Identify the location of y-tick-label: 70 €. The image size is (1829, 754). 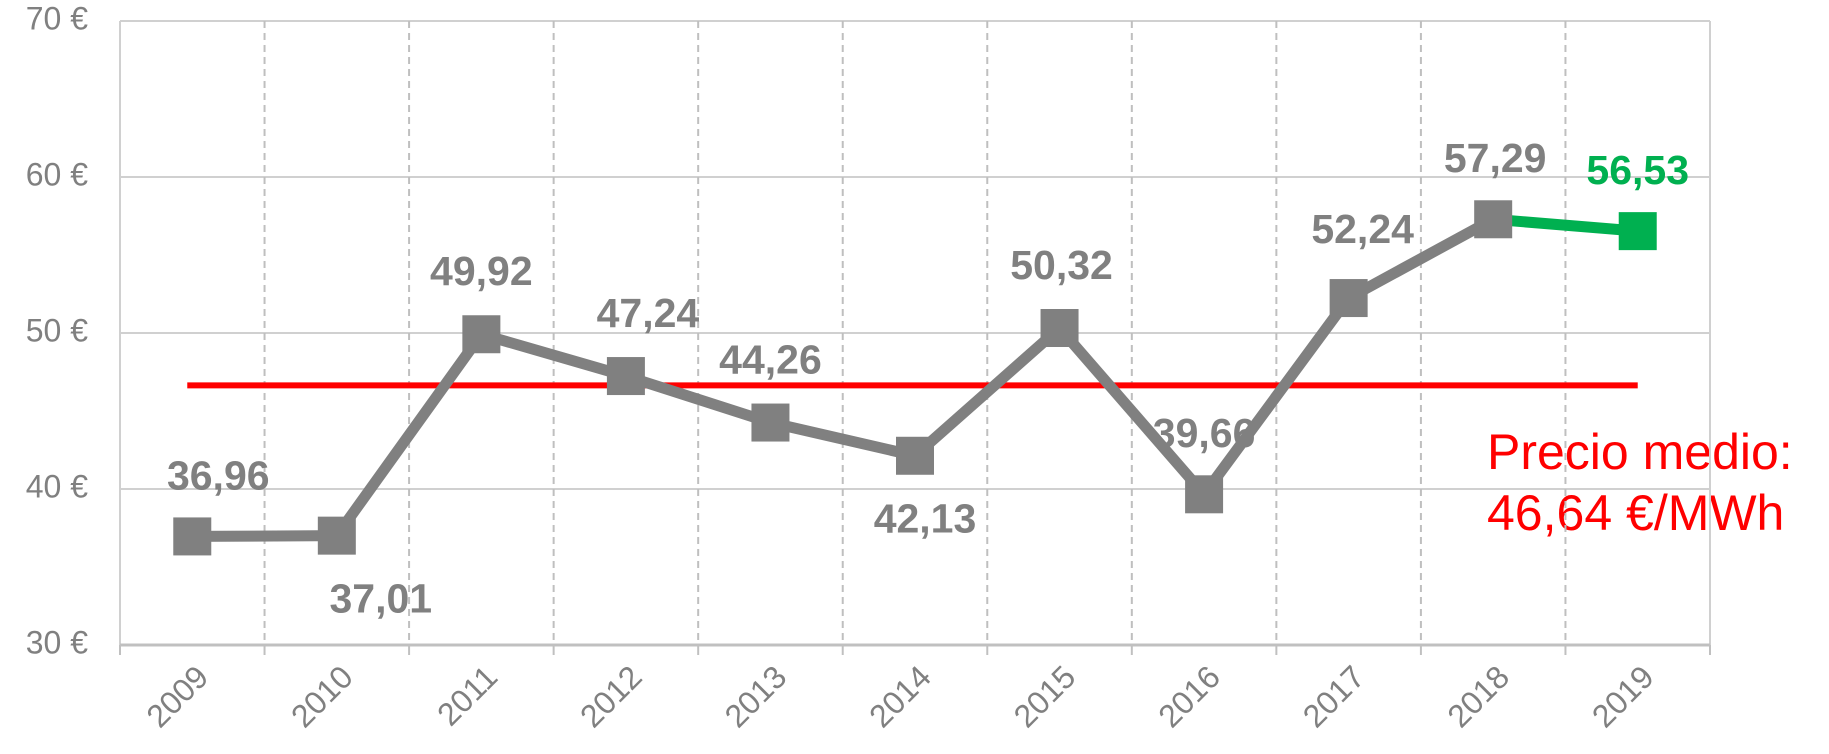
(57, 18).